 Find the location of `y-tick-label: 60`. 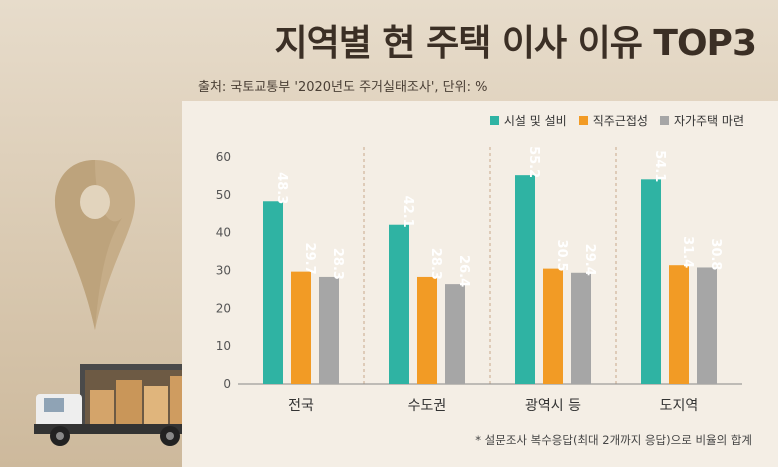

y-tick-label: 60 is located at coordinates (223, 157).